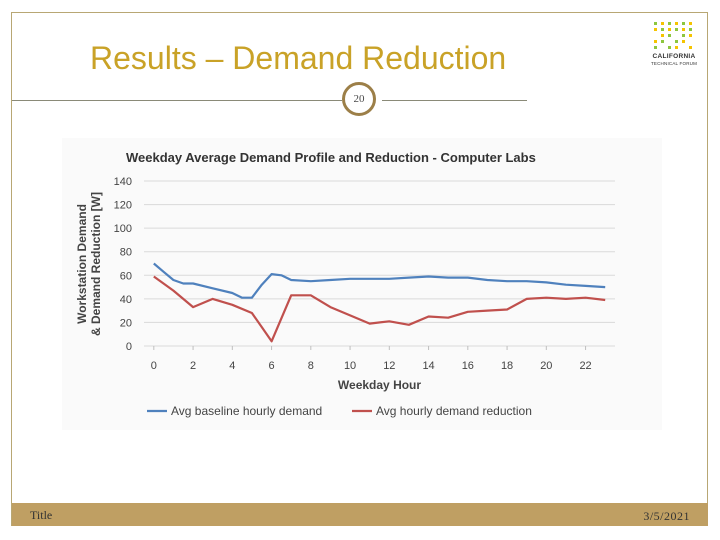 The image size is (720, 540). Describe the element at coordinates (123, 229) in the screenshot. I see `y-tick-label: 100` at that location.